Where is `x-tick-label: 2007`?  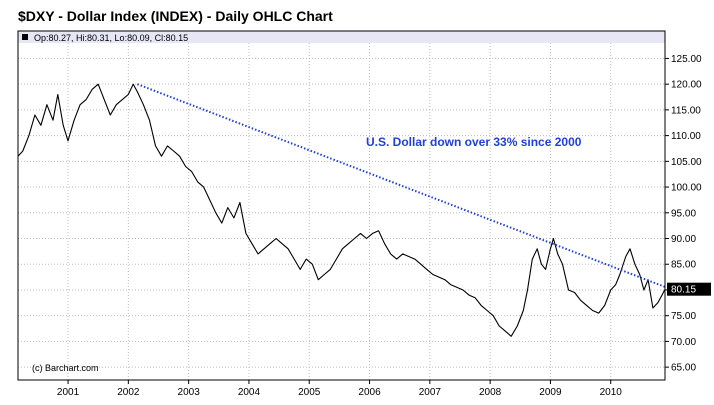
x-tick-label: 2007 is located at coordinates (430, 392).